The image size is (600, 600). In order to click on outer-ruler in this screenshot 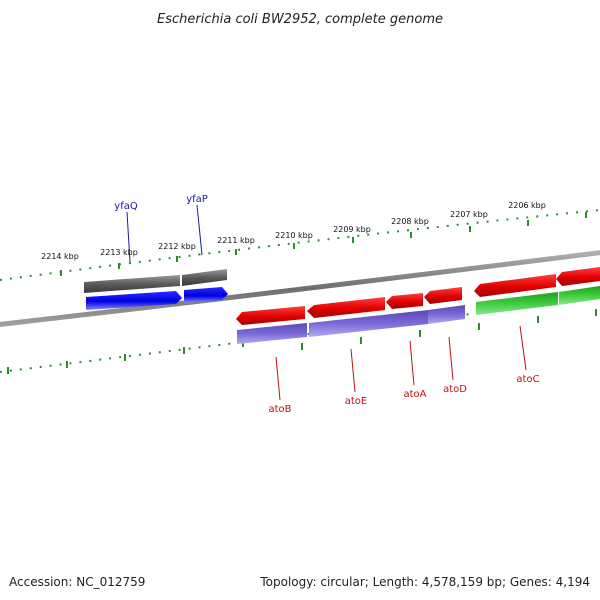, I will do `click(300, 245)`.